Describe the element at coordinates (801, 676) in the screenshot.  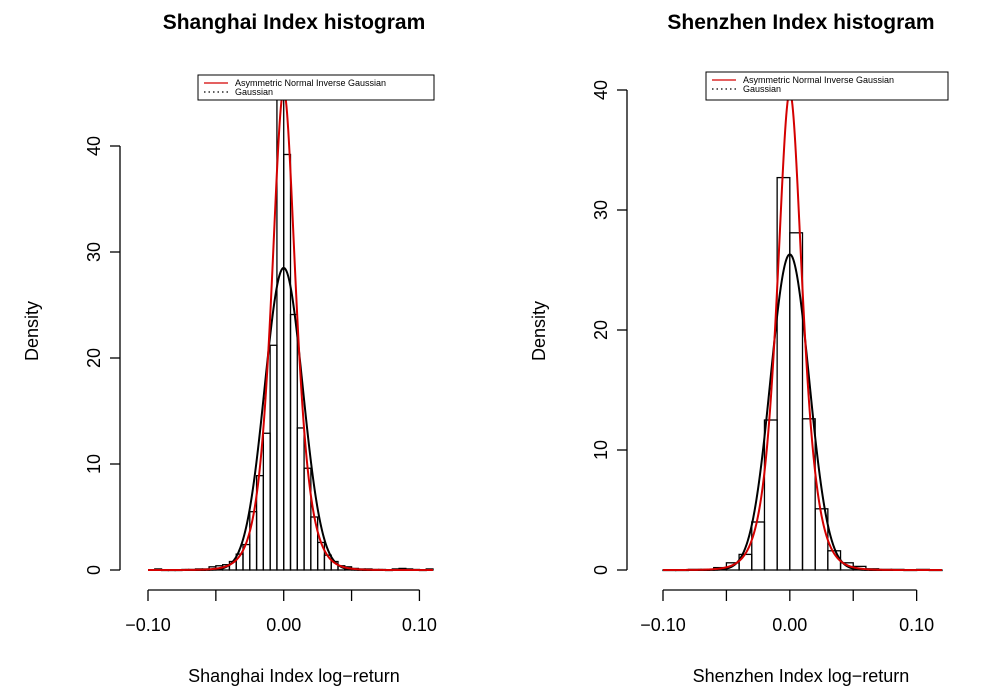
I see `x-axis-label: Shenzhen Index log−return` at that location.